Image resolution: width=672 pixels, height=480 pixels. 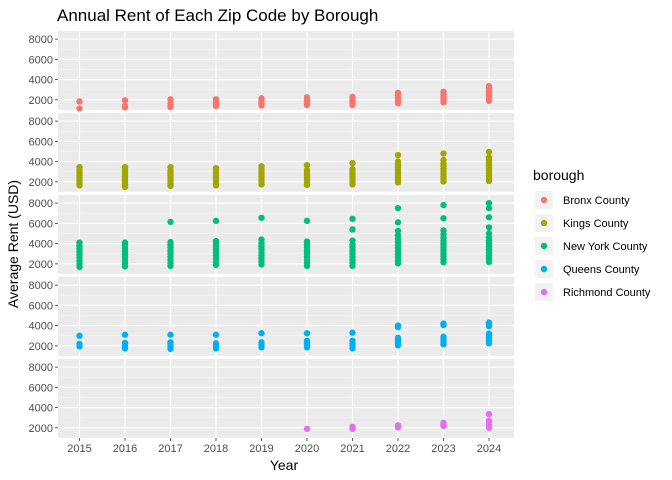 I want to click on x-tick-label: 2018, so click(x=216, y=449).